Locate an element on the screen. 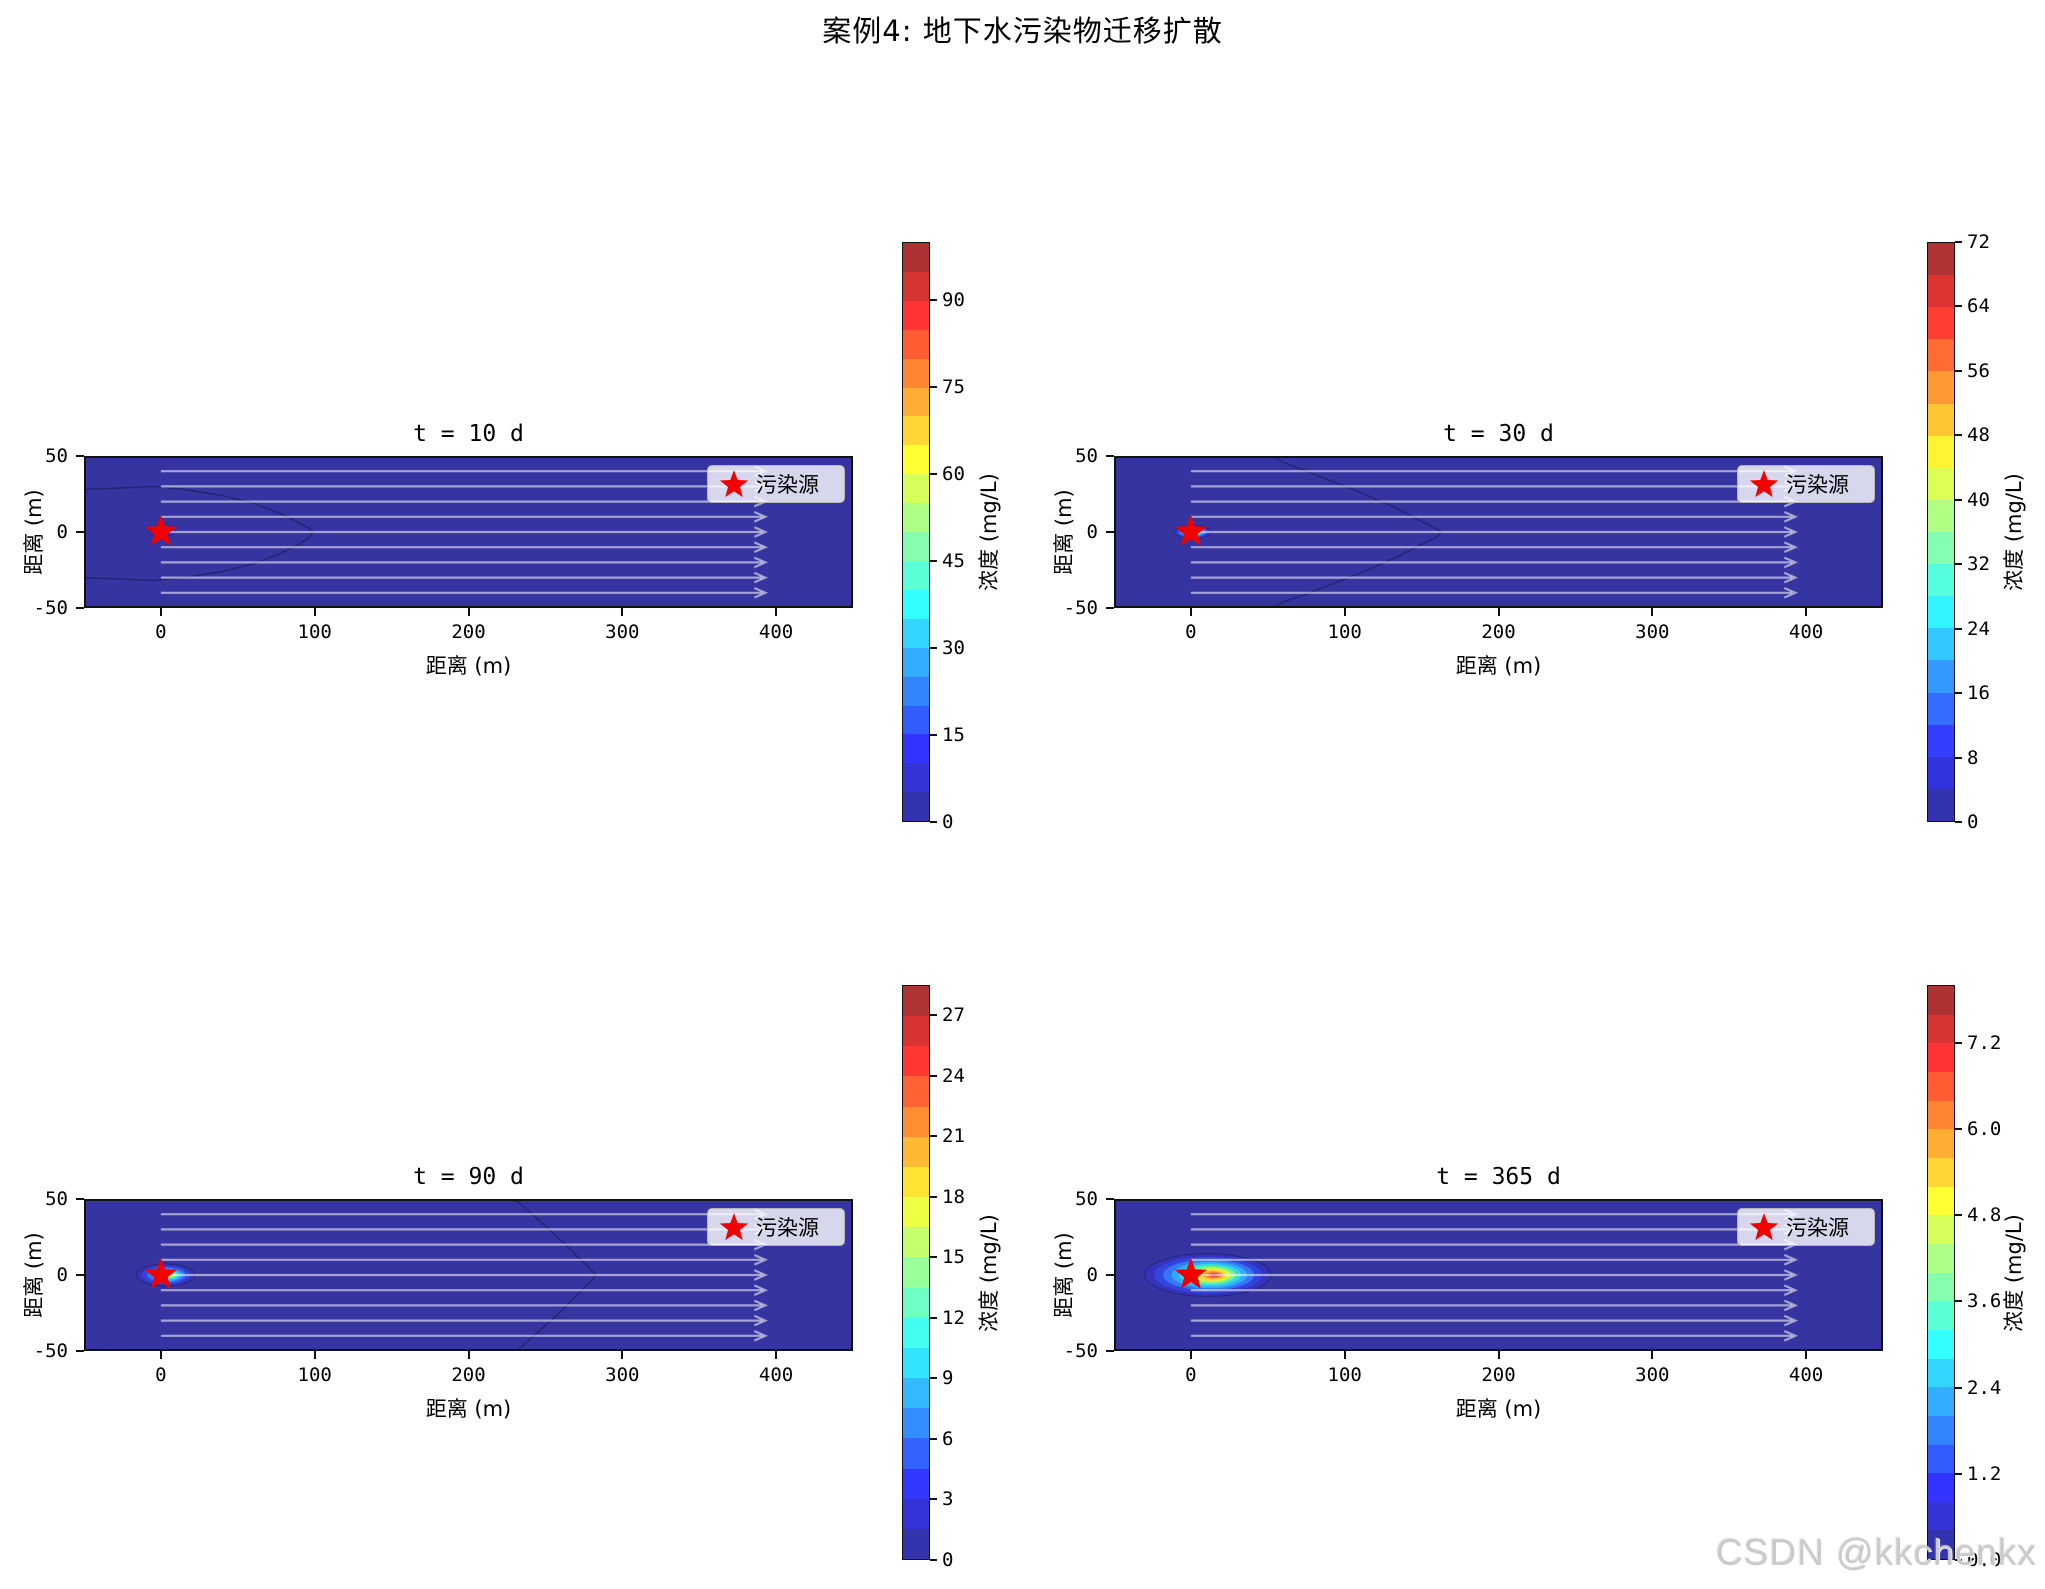 The height and width of the screenshot is (1589, 2045). y-tick-label: 50 is located at coordinates (56, 1199).